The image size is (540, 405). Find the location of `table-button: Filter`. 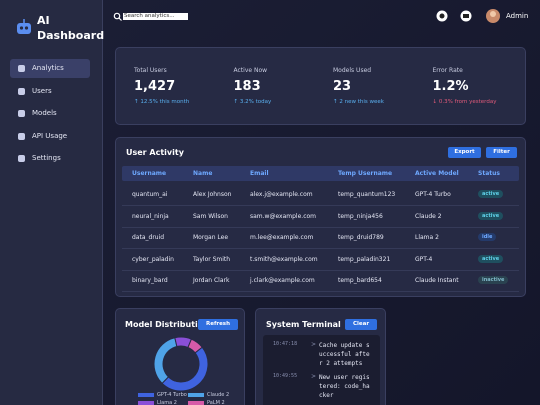

table-button: Filter is located at coordinates (501, 152).